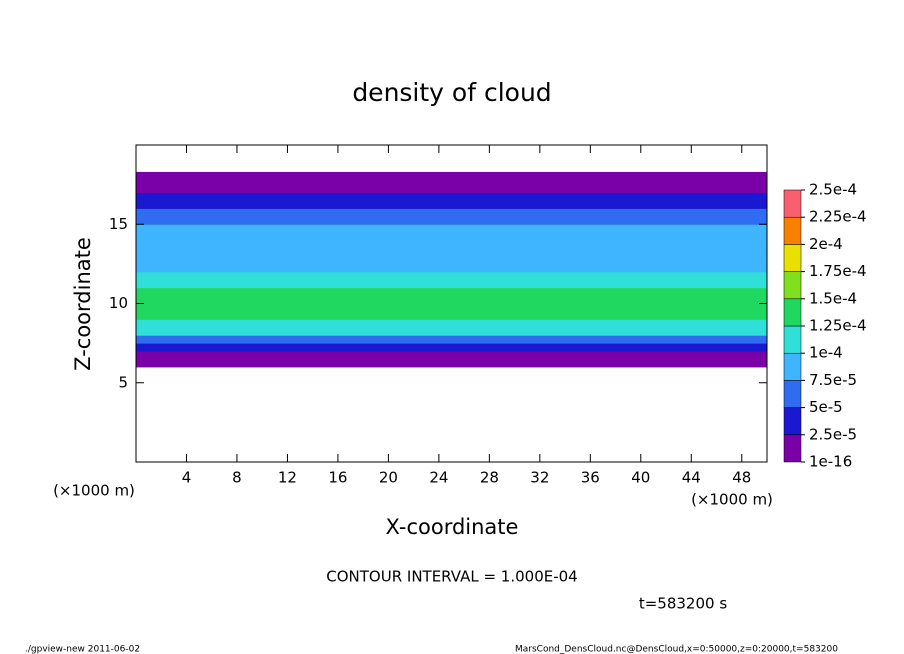 This screenshot has width=904, height=654. I want to click on colorbar-label: 1.75e-4, so click(838, 271).